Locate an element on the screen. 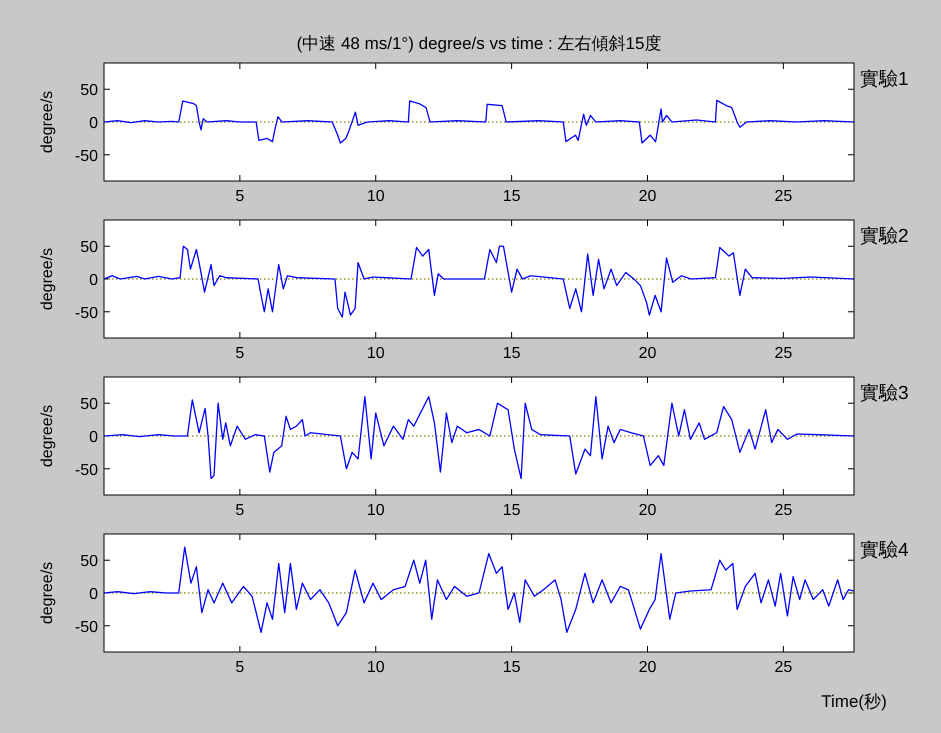  text: 實驗2 is located at coordinates (884, 236).